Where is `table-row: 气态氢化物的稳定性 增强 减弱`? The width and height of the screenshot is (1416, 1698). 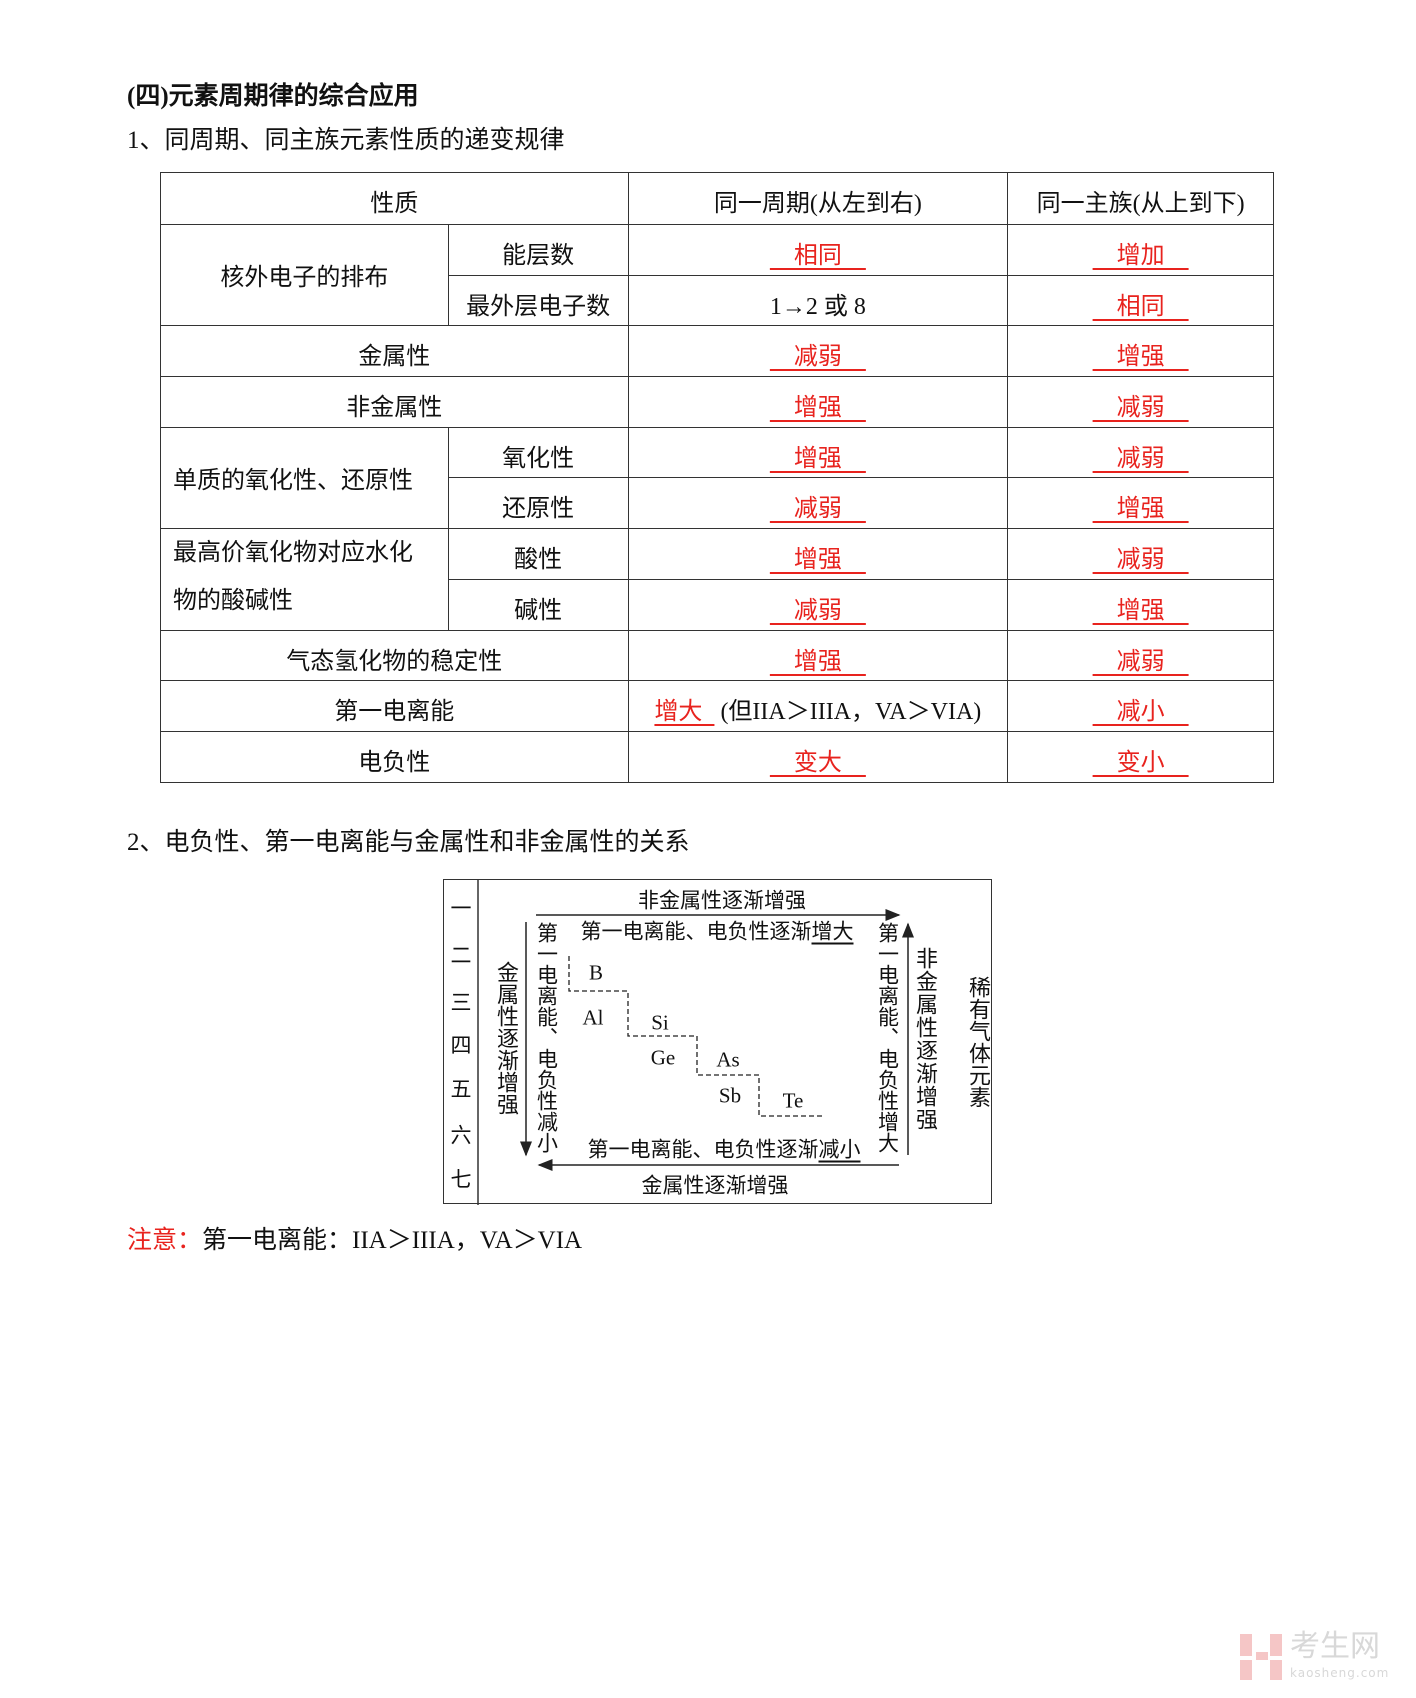 table-row: 气态氢化物的稳定性 增强 减弱 is located at coordinates (717, 655).